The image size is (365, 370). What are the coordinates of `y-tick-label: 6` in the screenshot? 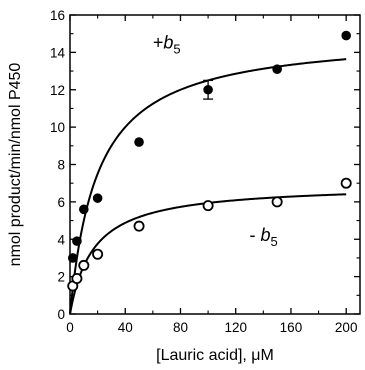 It's located at (61, 202).